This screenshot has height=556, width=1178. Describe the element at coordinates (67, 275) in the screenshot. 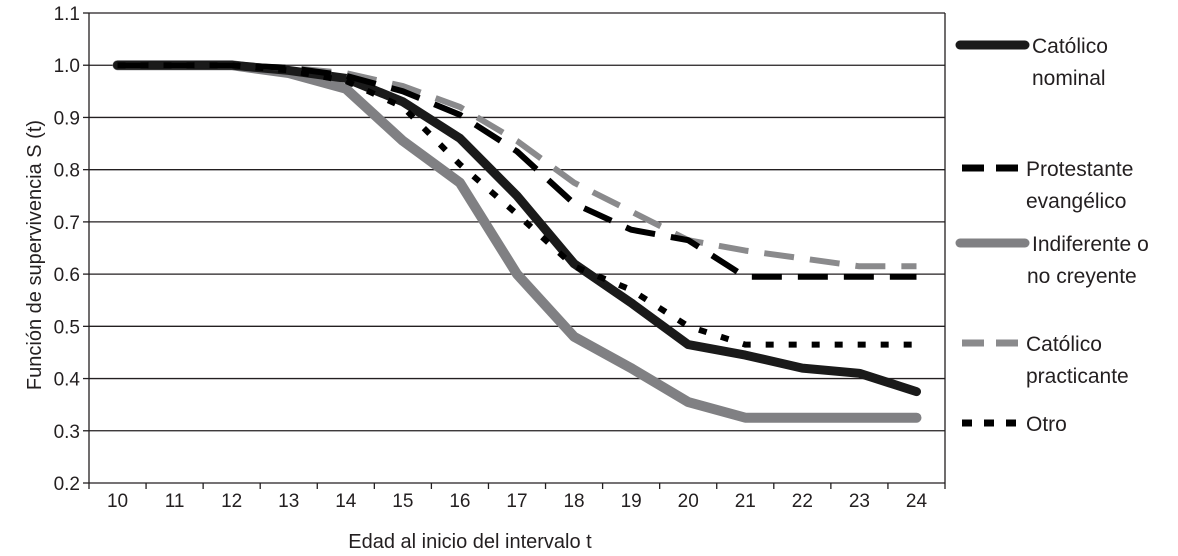

I see `y-tick-label: 0.6` at that location.